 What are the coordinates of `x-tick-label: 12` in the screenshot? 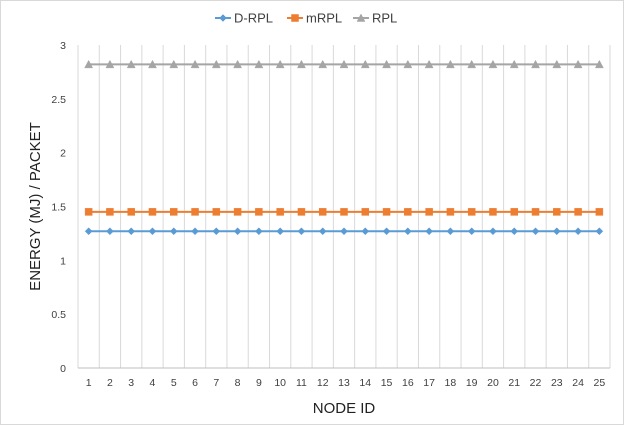 It's located at (323, 383).